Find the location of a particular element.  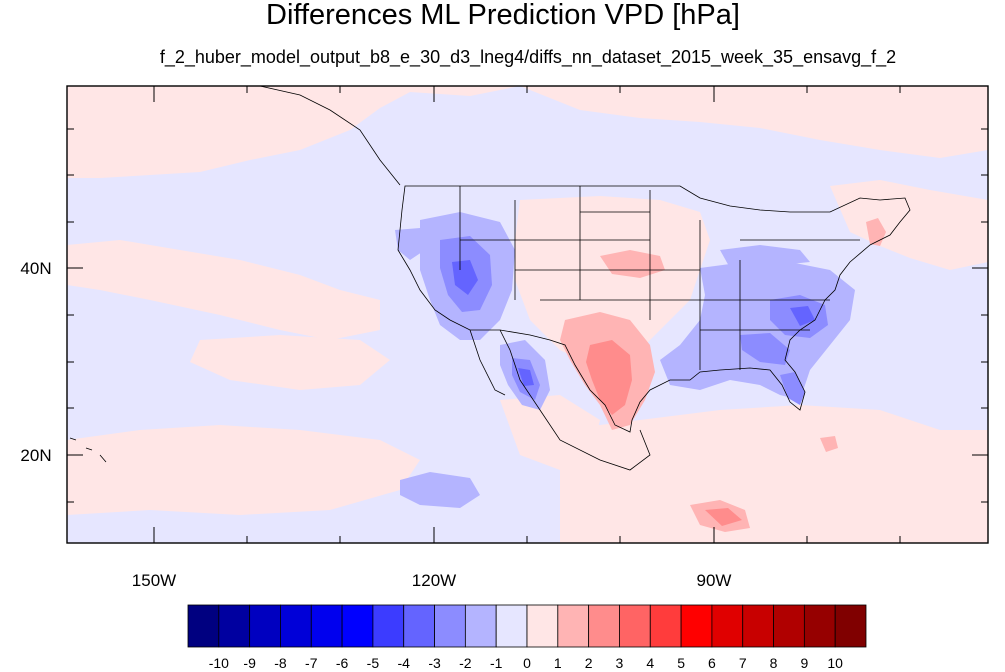

region-mexico-pink is located at coordinates (550, 432).